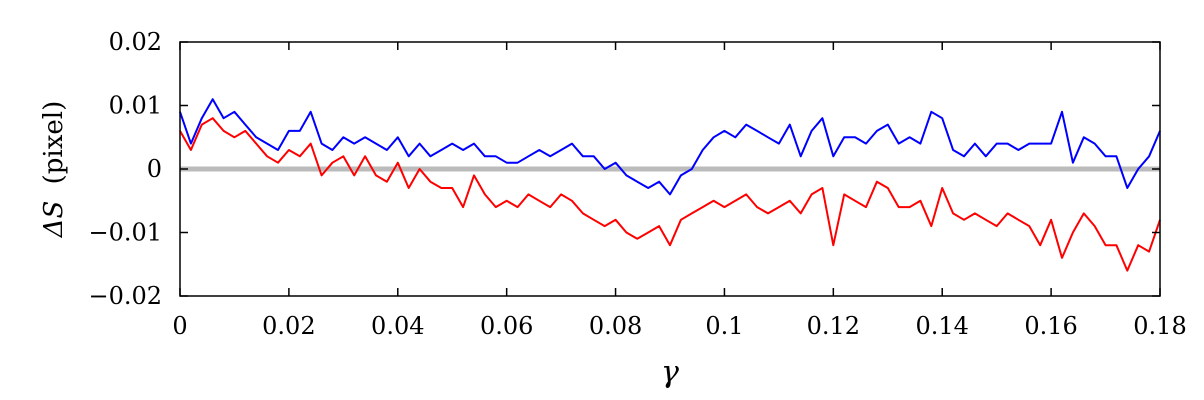  What do you see at coordinates (1050, 326) in the screenshot?
I see `x-tick-label: 0.16` at bounding box center [1050, 326].